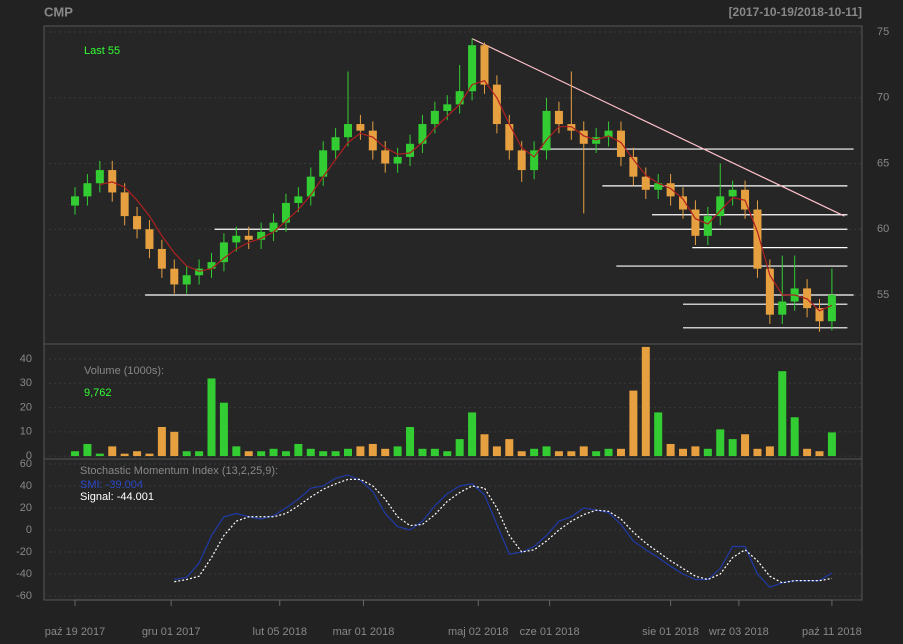  What do you see at coordinates (26, 432) in the screenshot?
I see `y-tick-label: 10` at bounding box center [26, 432].